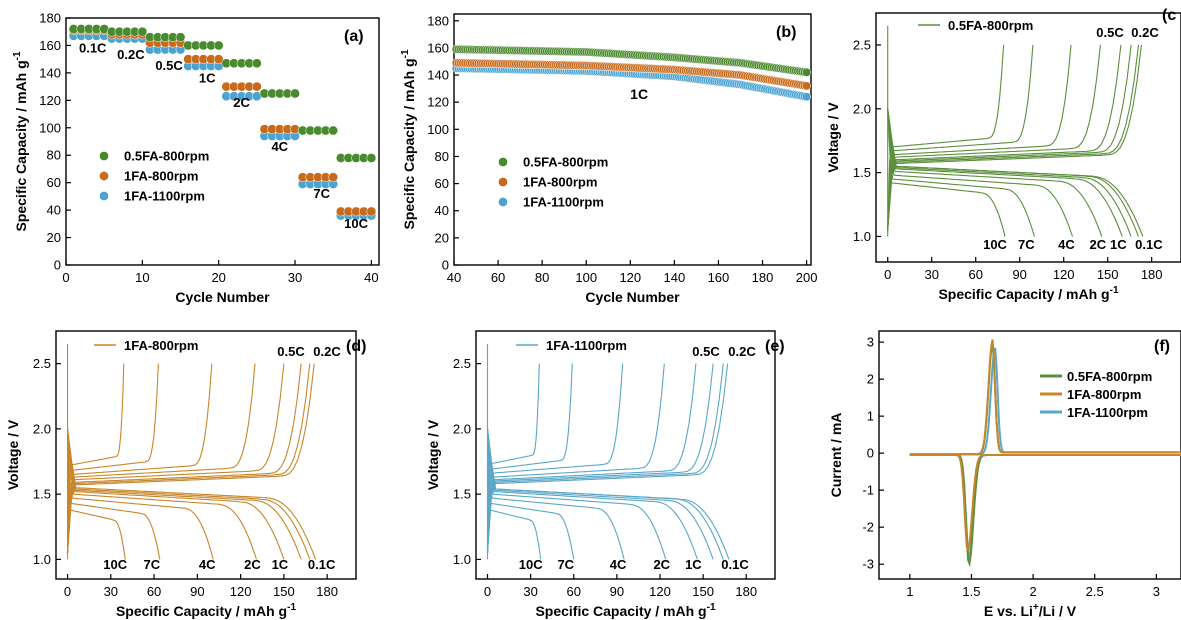 The image size is (1181, 620). What do you see at coordinates (786, 32) in the screenshot?
I see `panel-label: (b)` at bounding box center [786, 32].